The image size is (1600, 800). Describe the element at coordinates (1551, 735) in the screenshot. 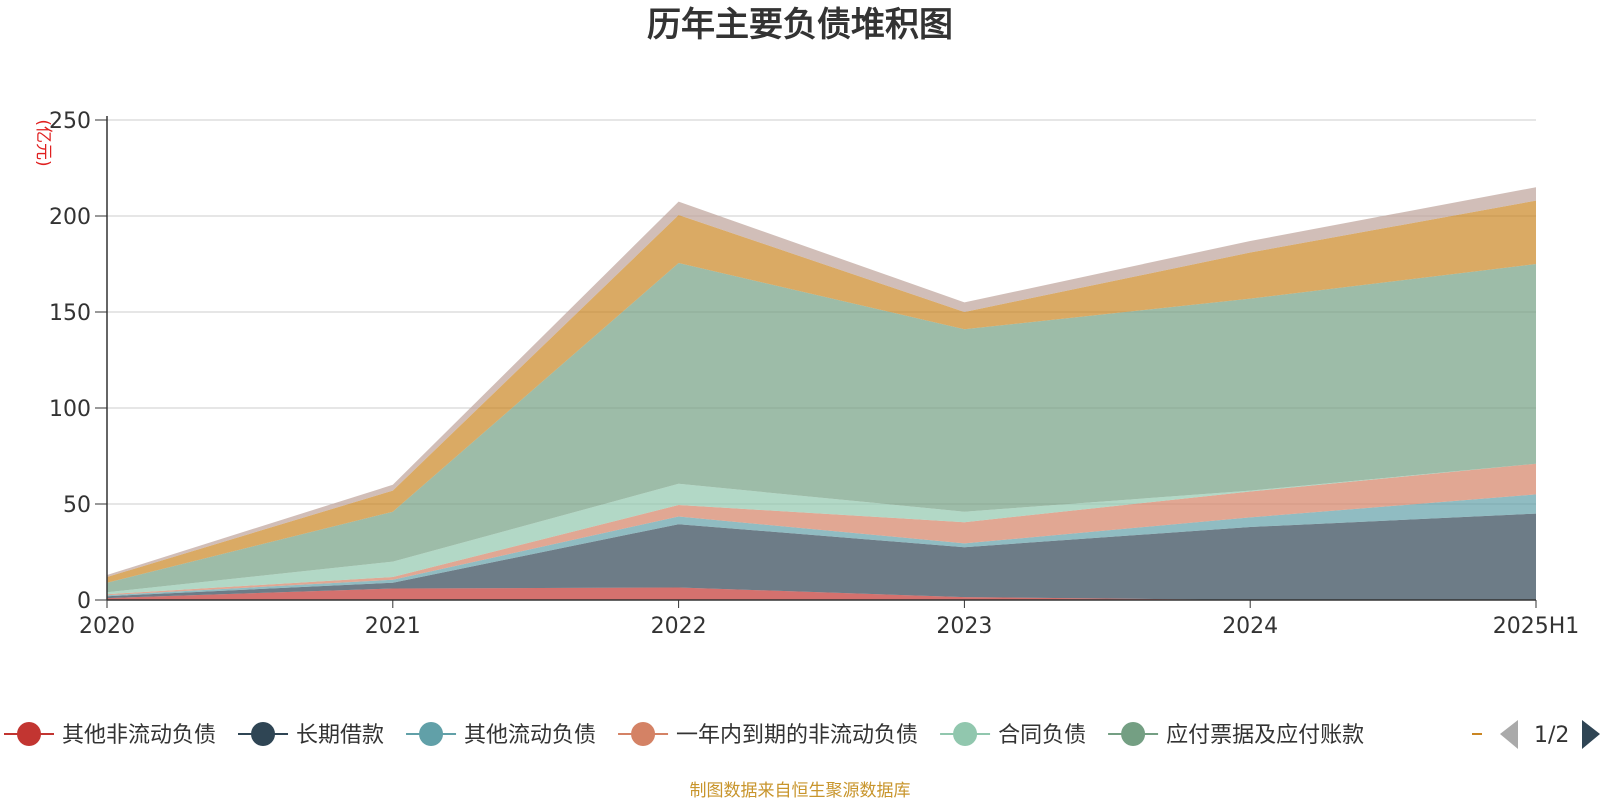

I see `legend-page-indicator: 1/2` at that location.